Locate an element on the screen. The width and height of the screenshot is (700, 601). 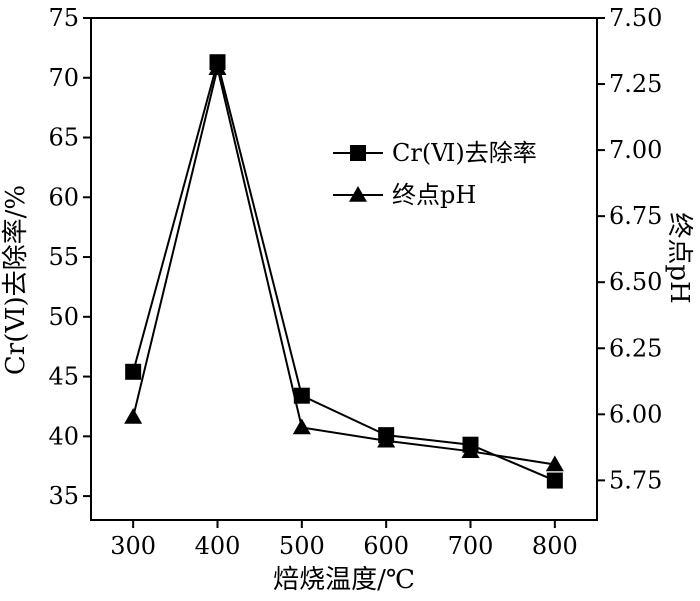
y2-tick-label: 6.50 is located at coordinates (635, 282).